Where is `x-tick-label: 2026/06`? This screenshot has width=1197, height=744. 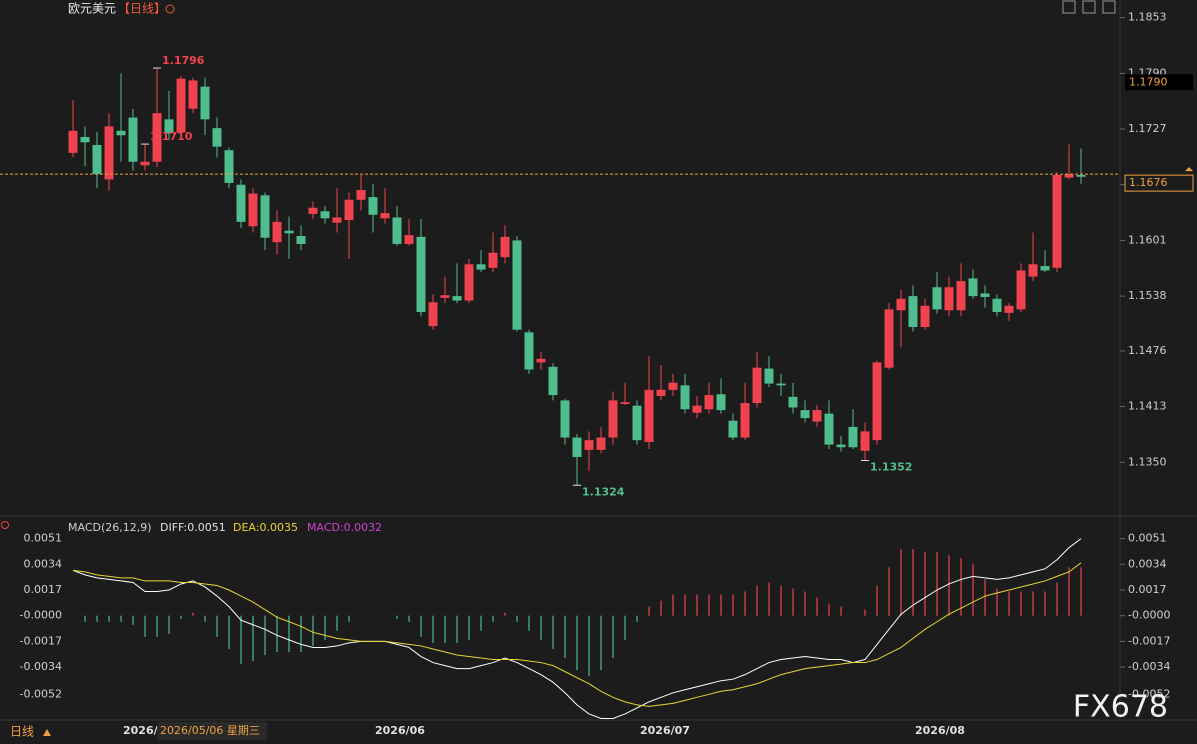
x-tick-label: 2026/06 is located at coordinates (400, 730).